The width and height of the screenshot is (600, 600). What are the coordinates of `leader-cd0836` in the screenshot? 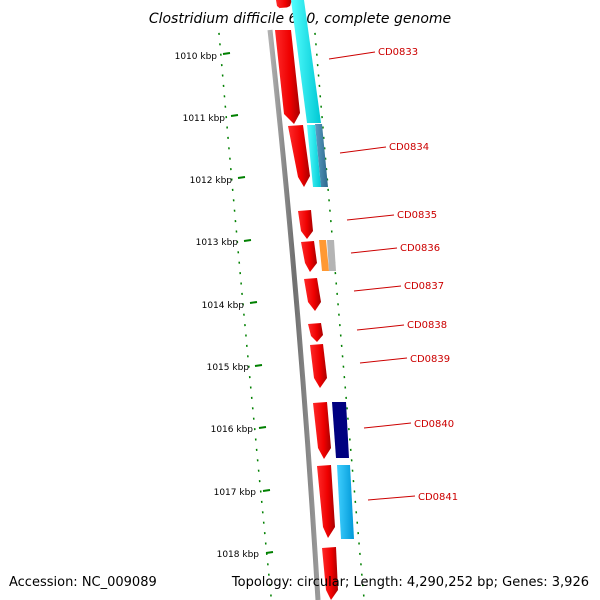 It's located at (374, 250).